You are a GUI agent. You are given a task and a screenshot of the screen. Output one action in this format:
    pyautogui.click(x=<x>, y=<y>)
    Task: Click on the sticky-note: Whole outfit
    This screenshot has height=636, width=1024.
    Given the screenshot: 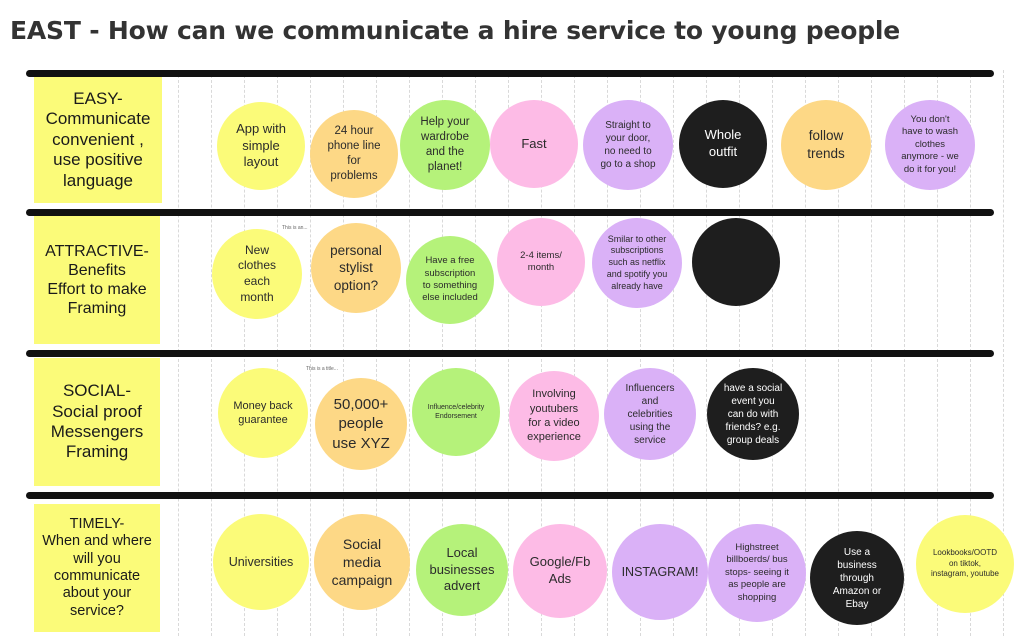 What is the action you would take?
    pyautogui.click(x=723, y=144)
    